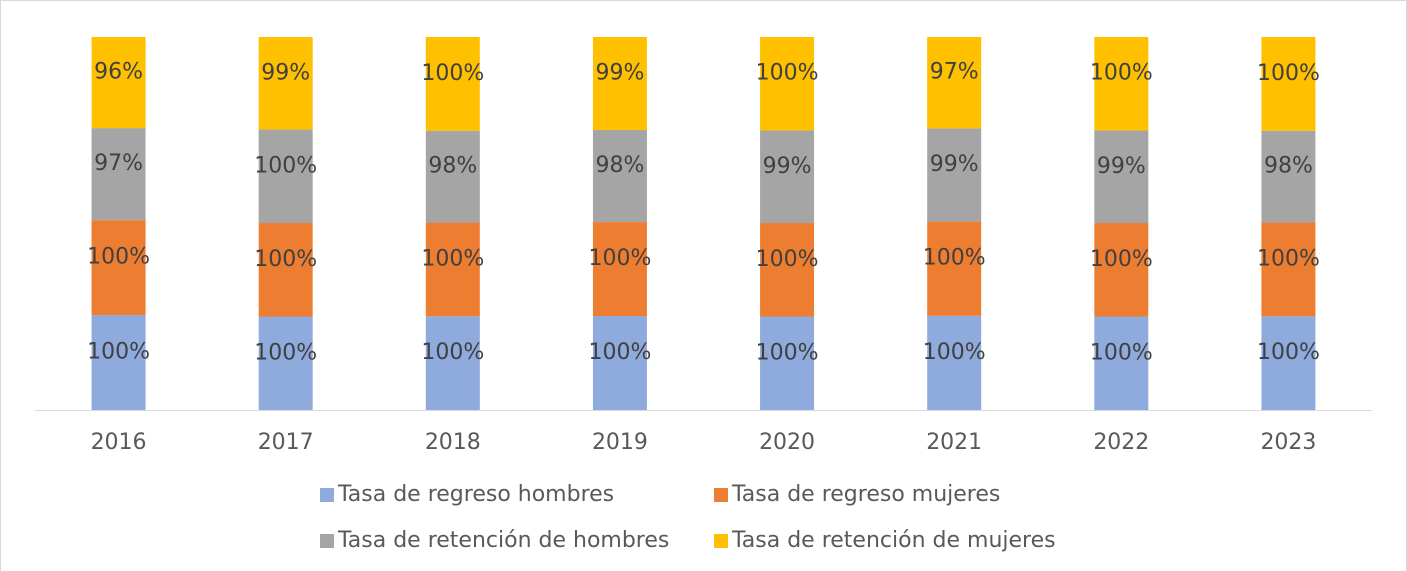  Describe the element at coordinates (787, 442) in the screenshot. I see `x-tick-label: 2020` at that location.